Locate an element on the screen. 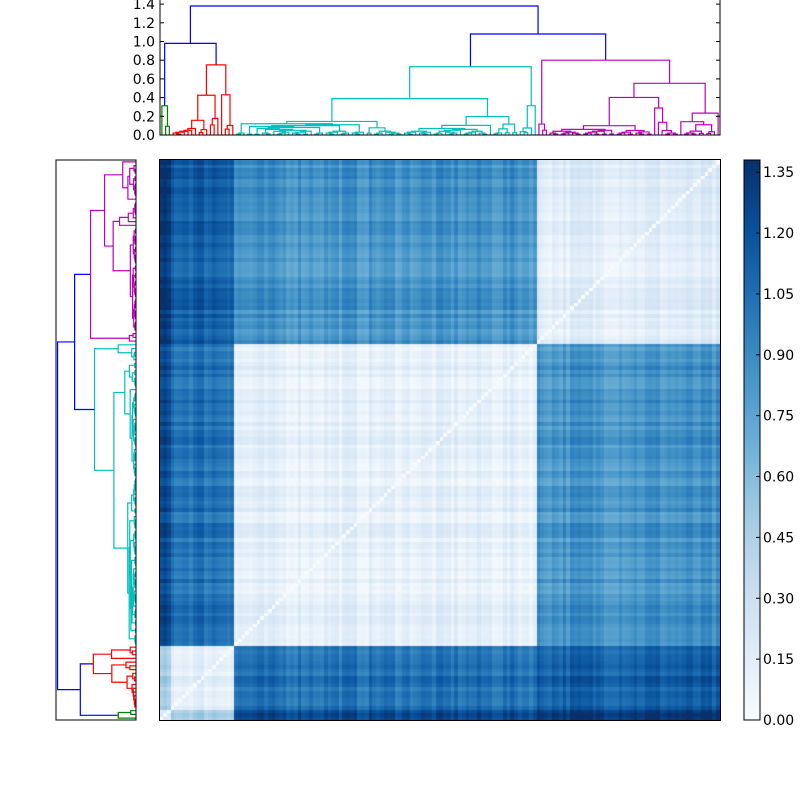  colorbar-tick-label: 0.30 is located at coordinates (778, 599).